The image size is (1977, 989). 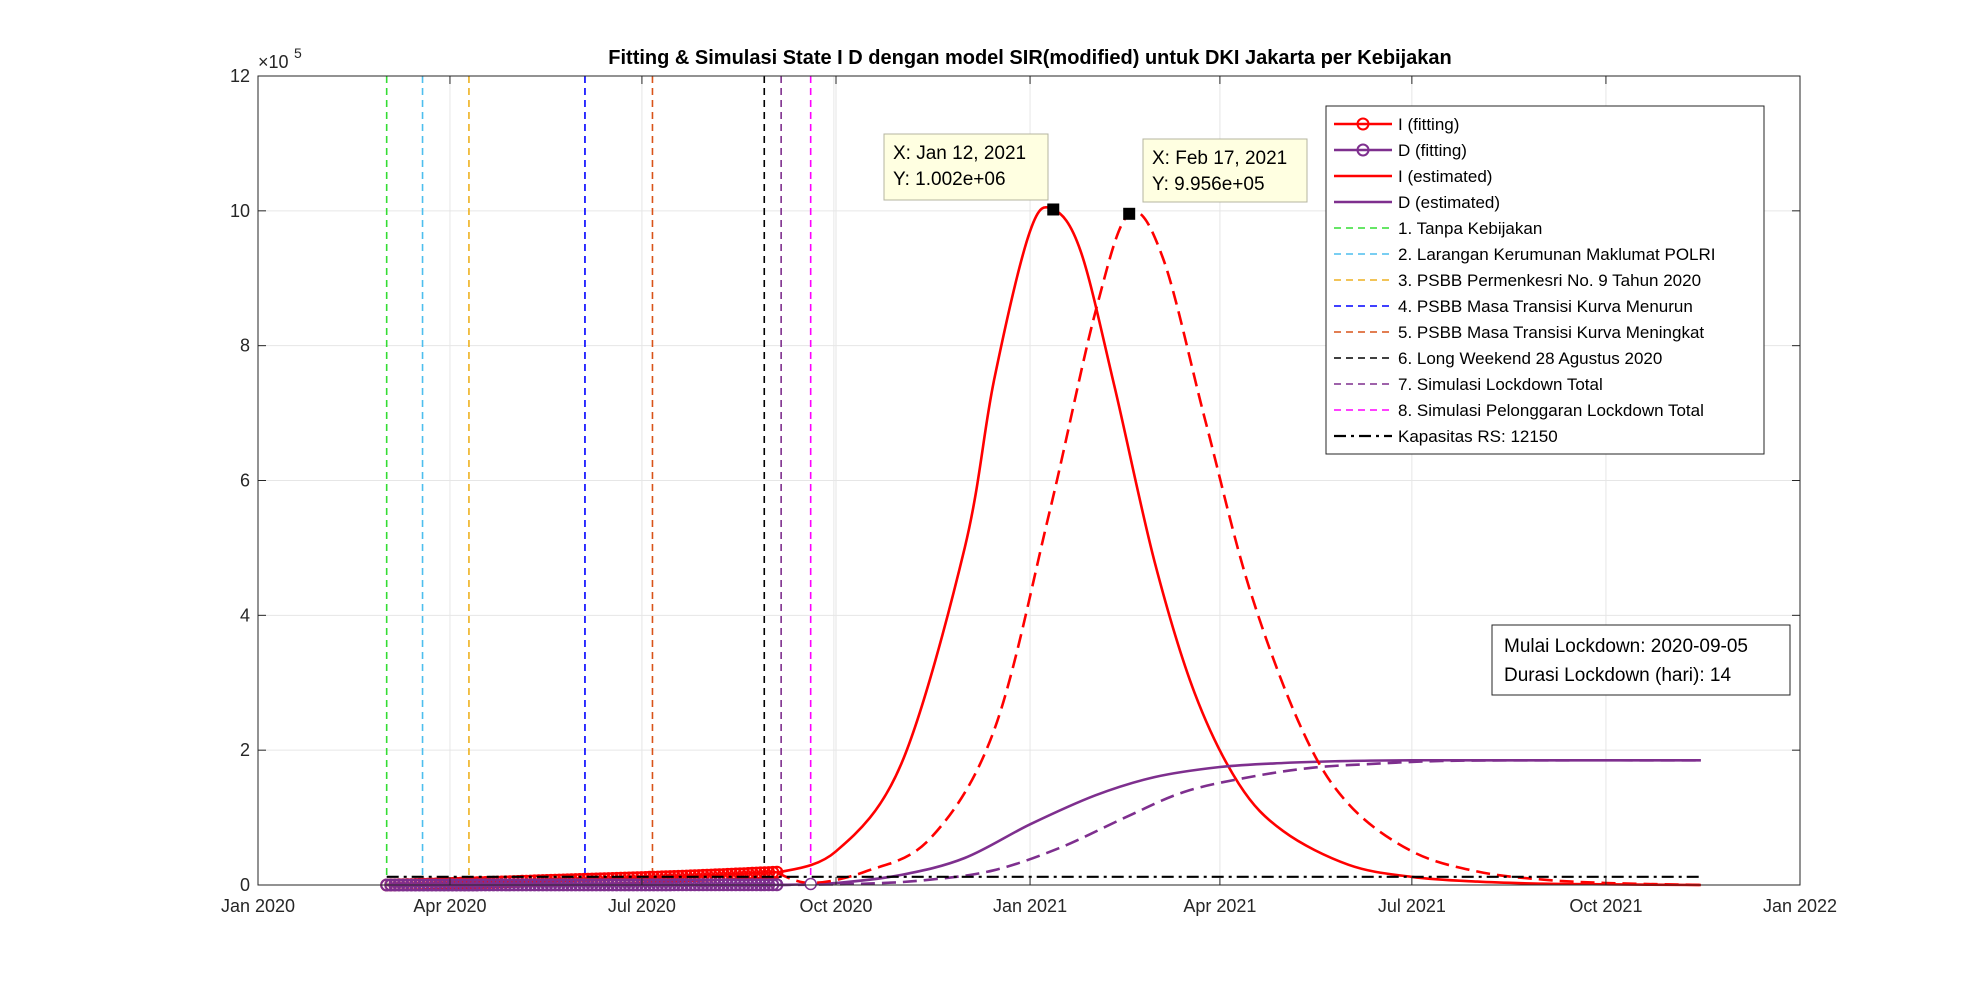 I want to click on y-exponent-power: 5, so click(x=298, y=53).